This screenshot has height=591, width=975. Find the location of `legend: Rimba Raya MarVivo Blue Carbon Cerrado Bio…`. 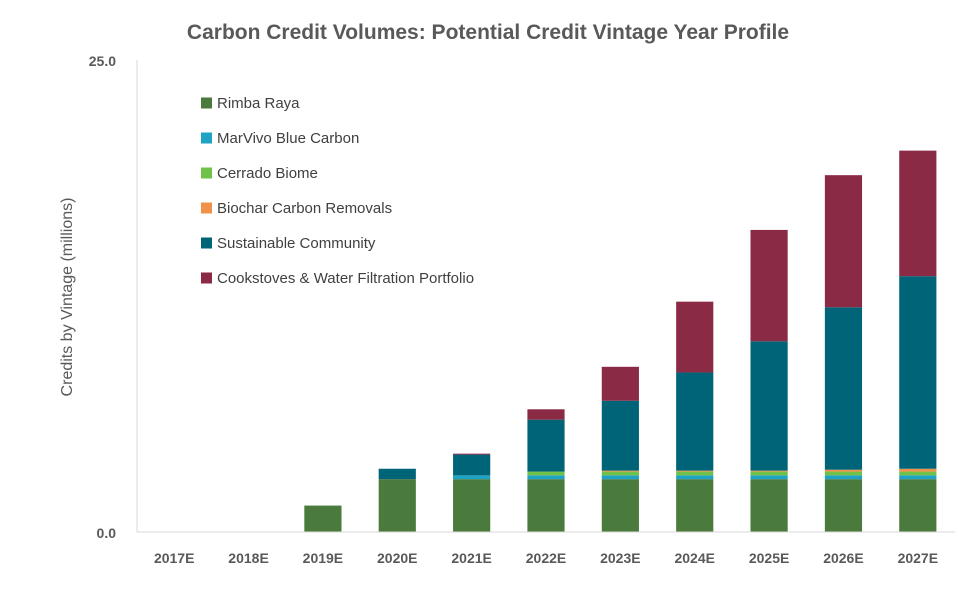

legend: Rimba Raya MarVivo Blue Carbon Cerrado Bio… is located at coordinates (337, 191).